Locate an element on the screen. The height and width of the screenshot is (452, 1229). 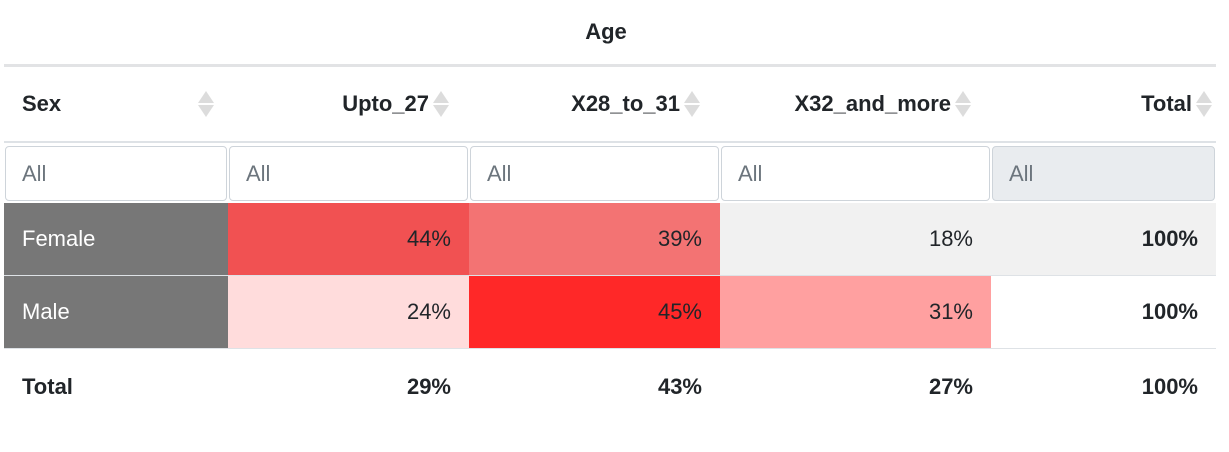
totals-row-label: Total is located at coordinates (47, 386).